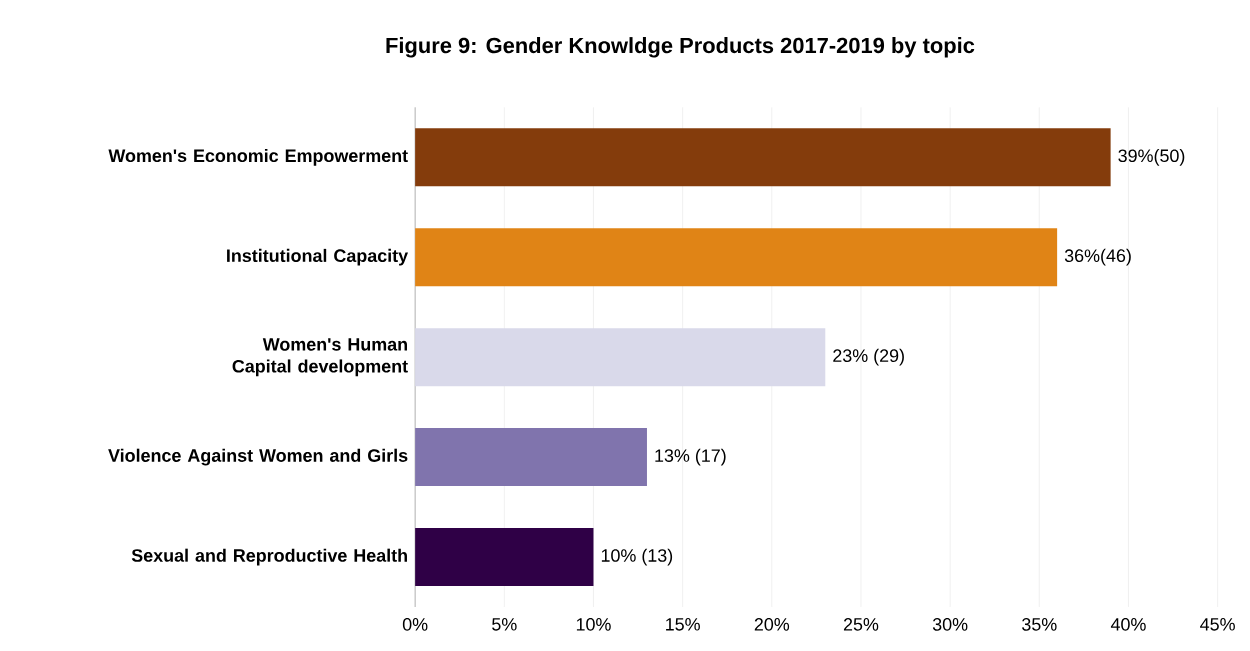  What do you see at coordinates (318, 257) in the screenshot?
I see `y-tick-label: Institutional Capacity` at bounding box center [318, 257].